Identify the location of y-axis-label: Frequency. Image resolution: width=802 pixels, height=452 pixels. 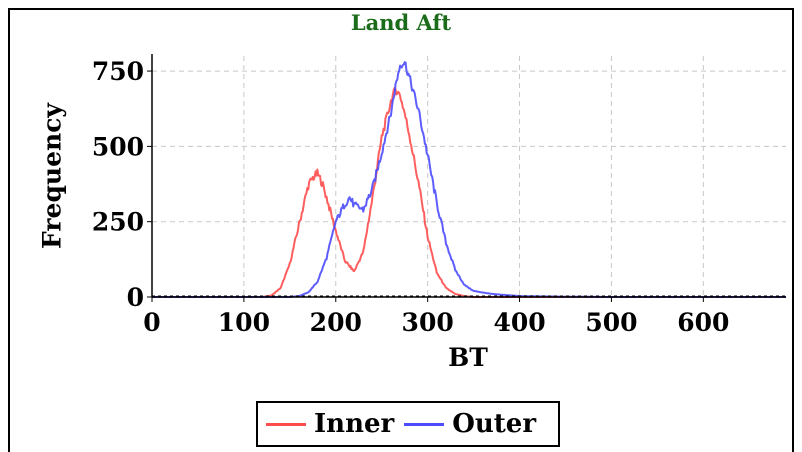
(52, 176).